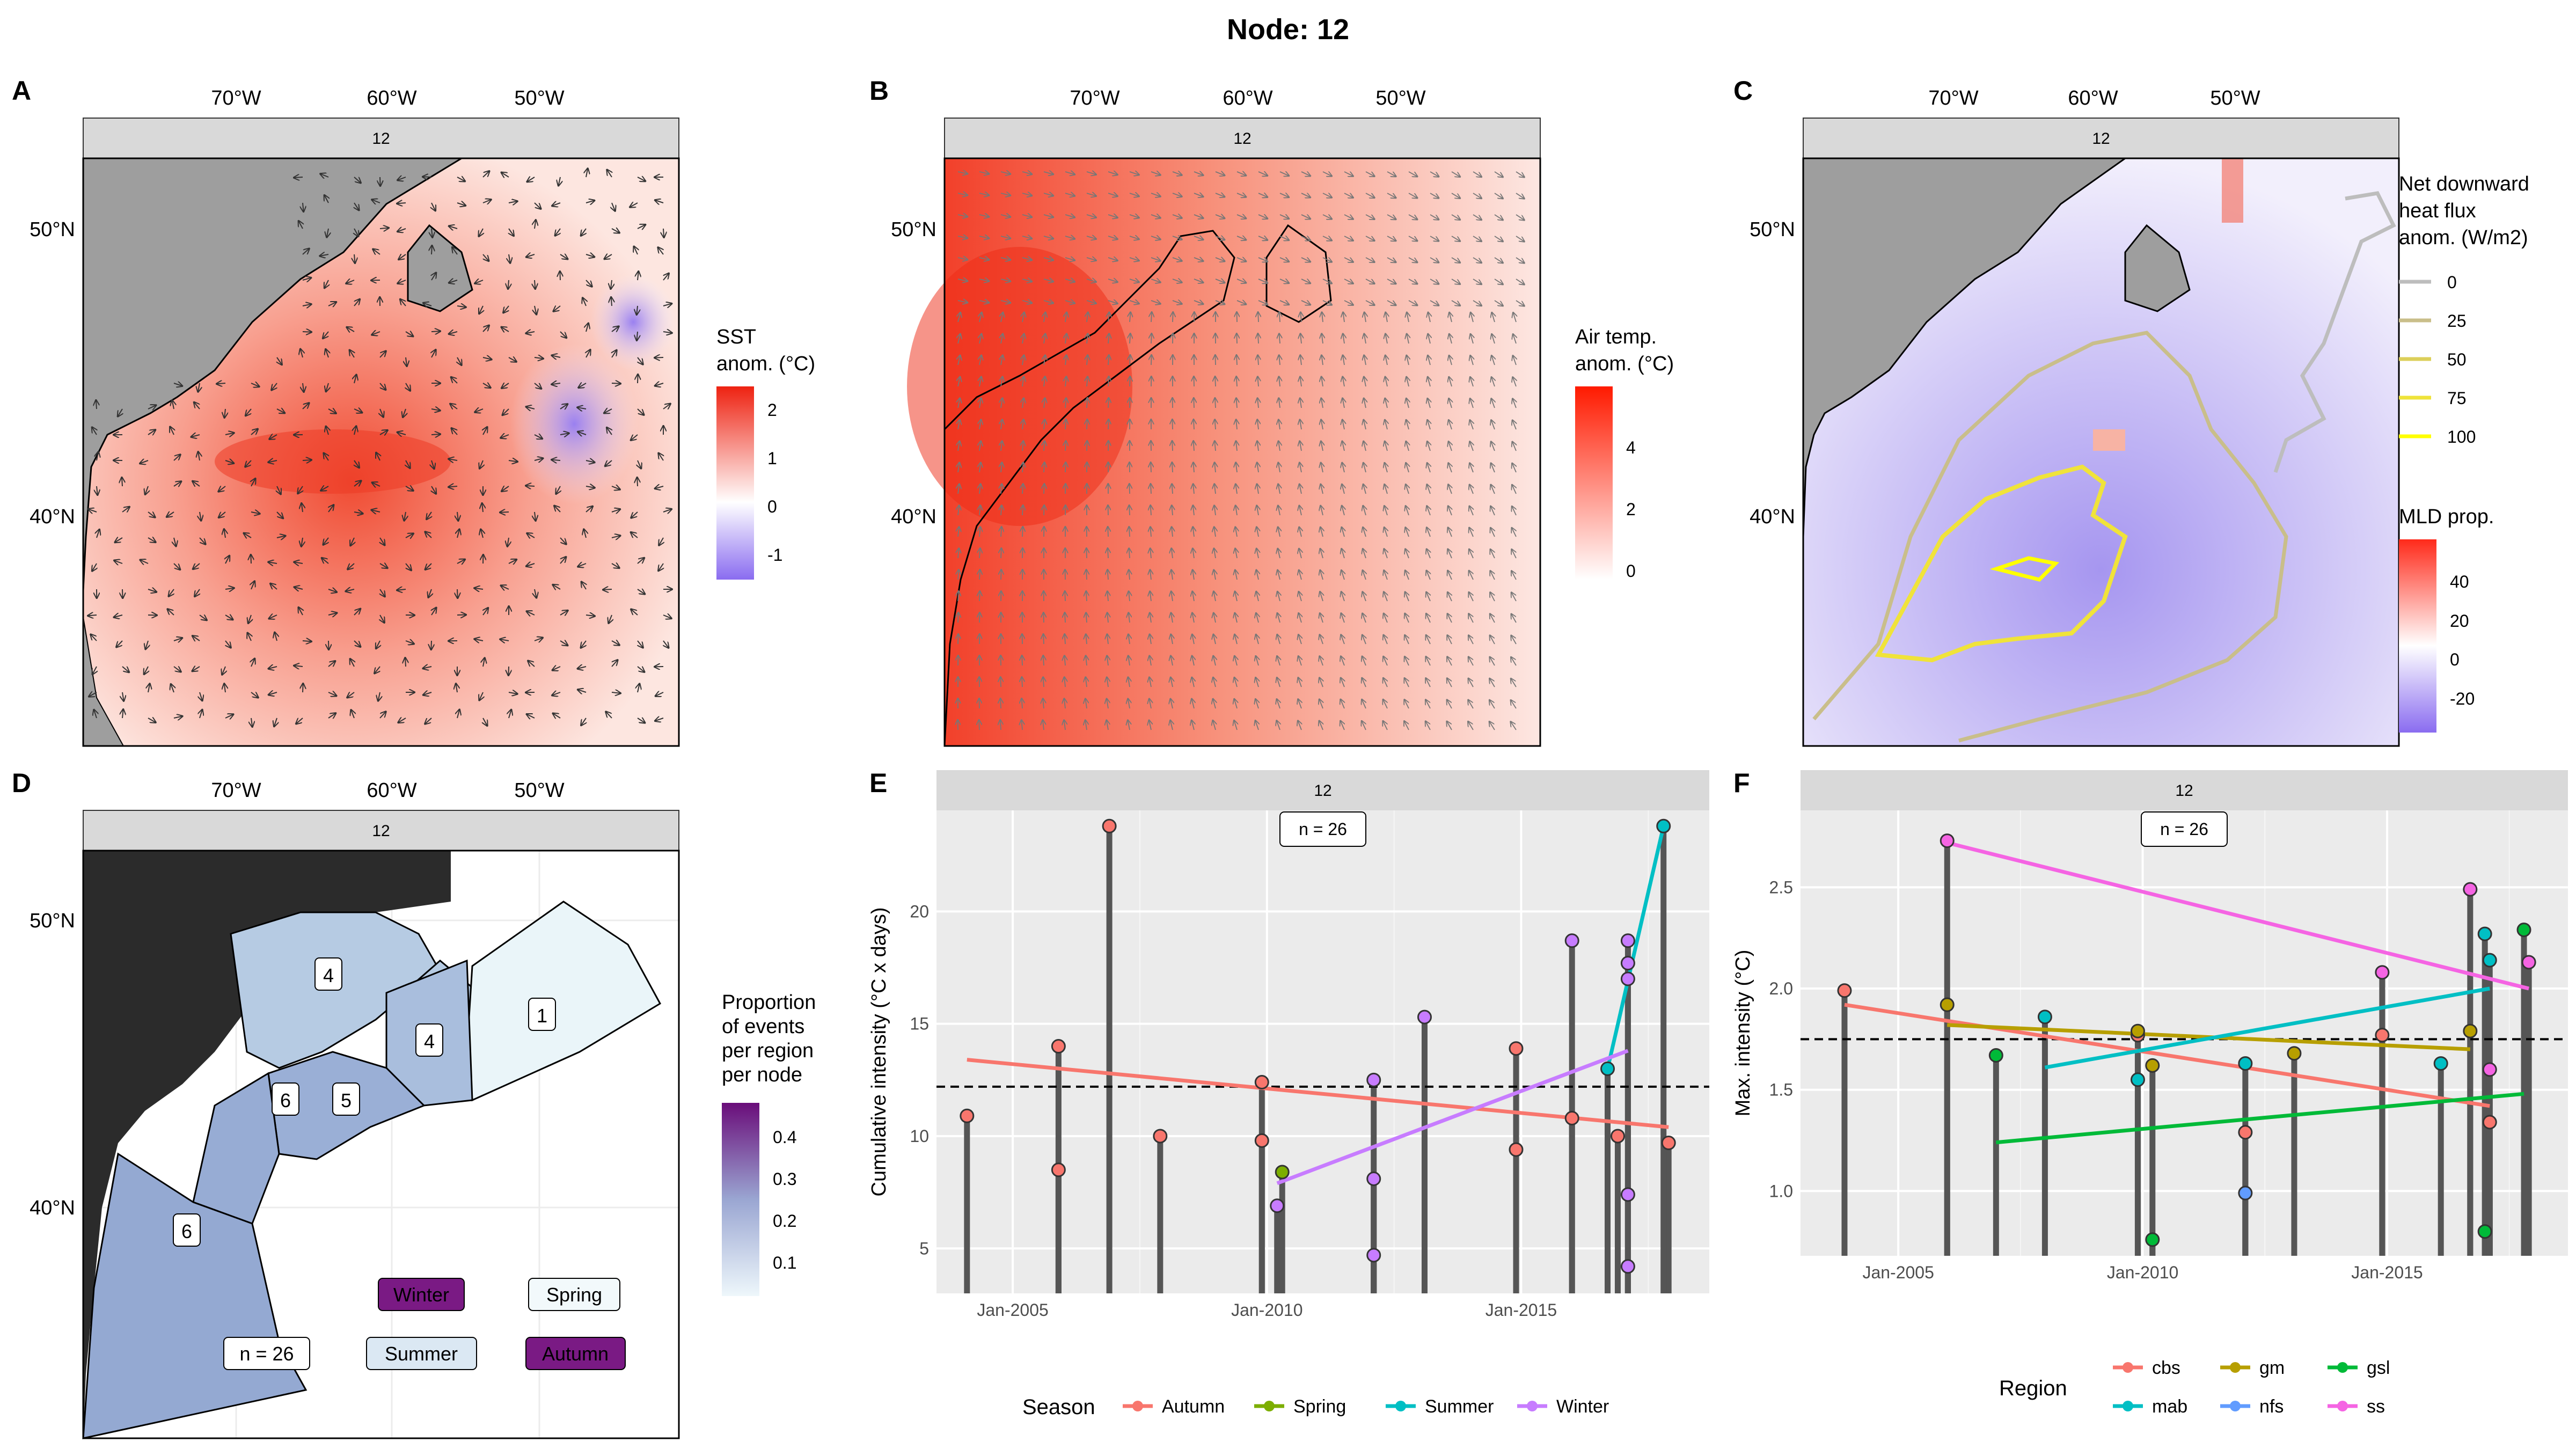 This screenshot has height=1449, width=2576. What do you see at coordinates (2463, 237) in the screenshot?
I see `panel-c-contour-title-3: anom. (W/m2)` at bounding box center [2463, 237].